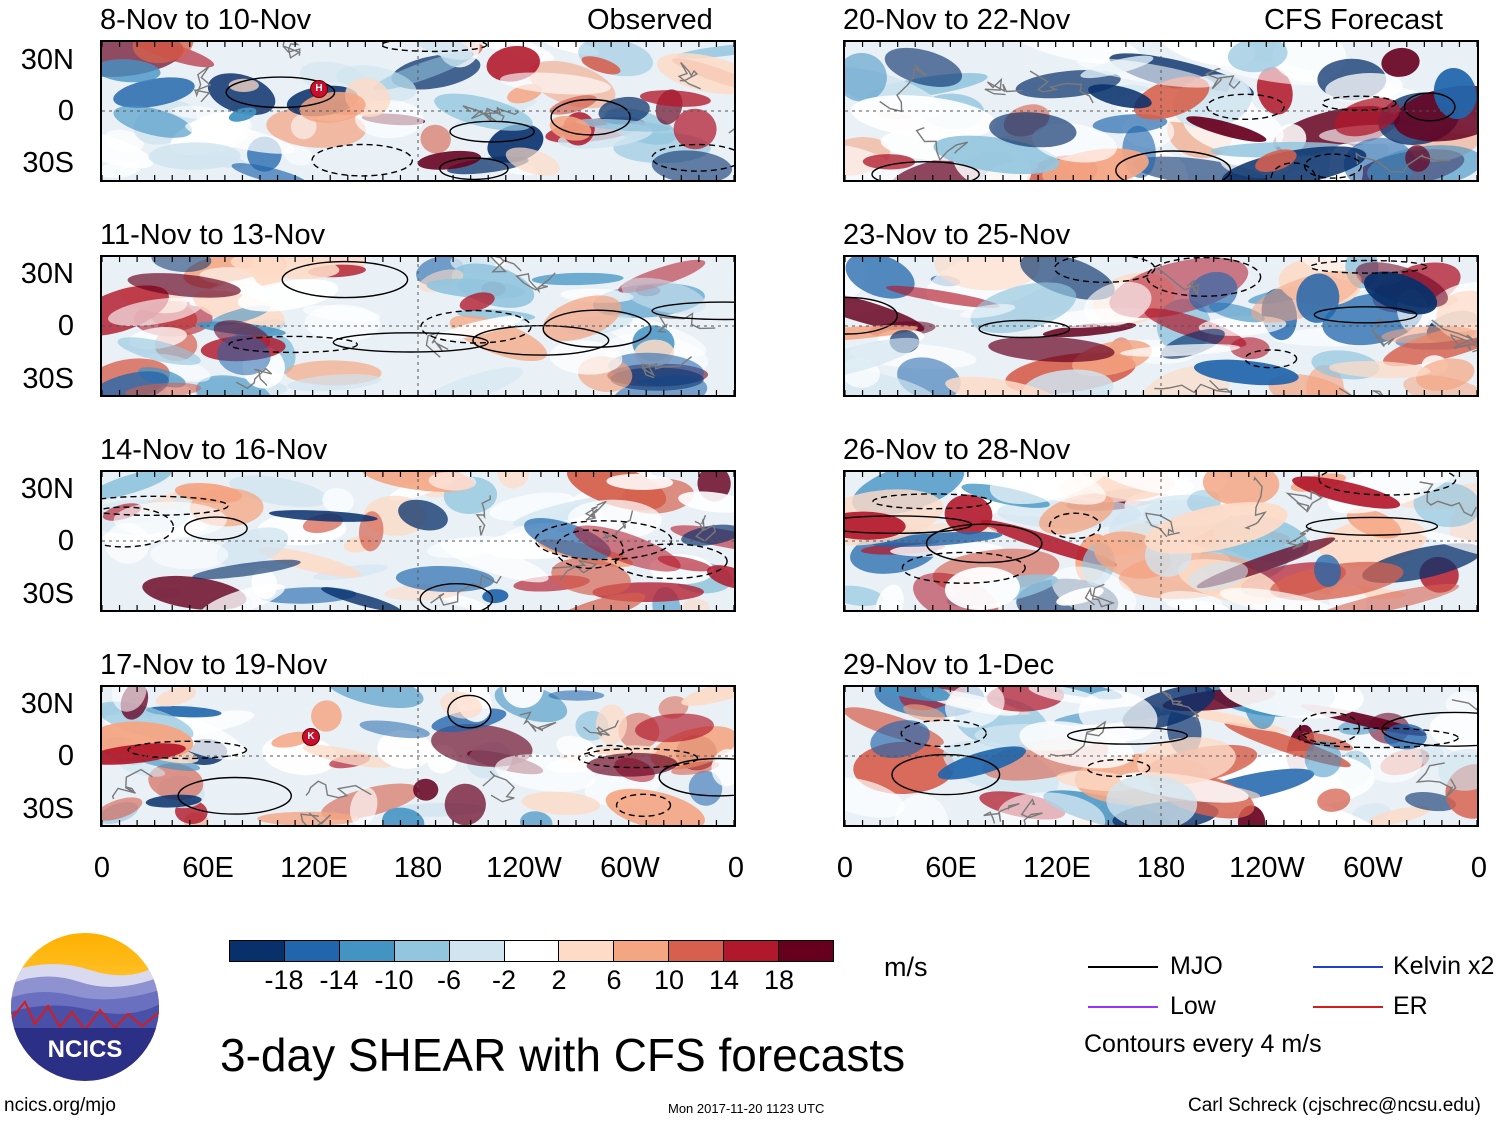  Describe the element at coordinates (314, 868) in the screenshot. I see `lon-label: 120E` at that location.